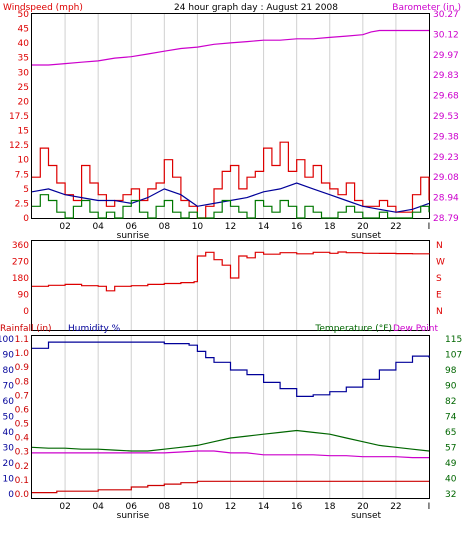 The width and height of the screenshot is (465, 556). Describe the element at coordinates (450, 449) in the screenshot. I see `temperature-y-tick: 57` at that location.